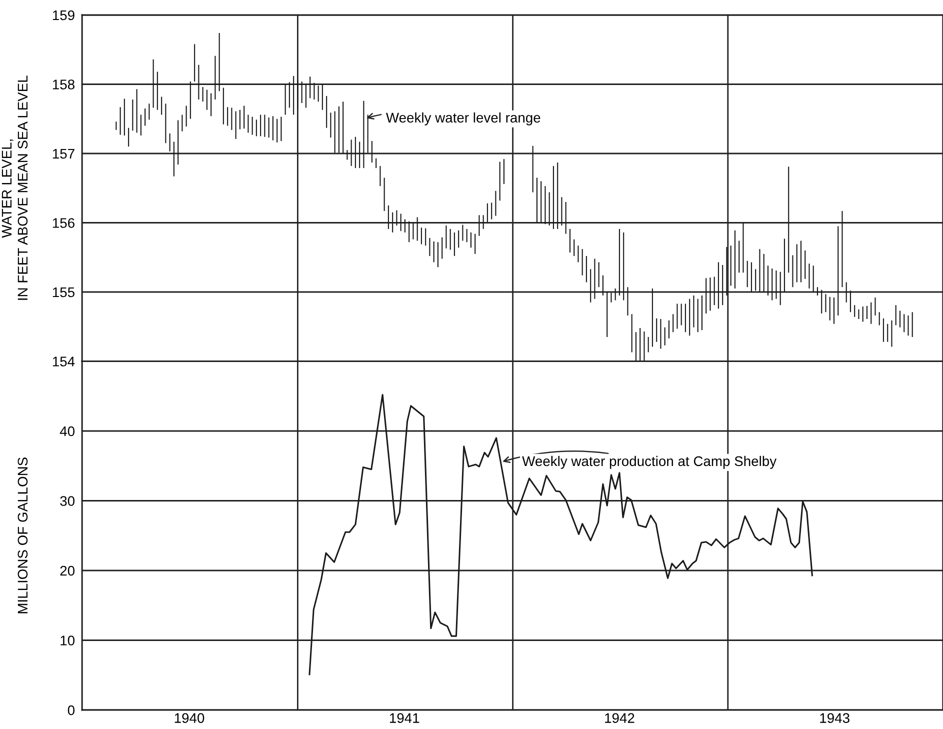 Image resolution: width=943 pixels, height=729 pixels. What do you see at coordinates (835, 718) in the screenshot?
I see `x-tick-label: 1943` at bounding box center [835, 718].